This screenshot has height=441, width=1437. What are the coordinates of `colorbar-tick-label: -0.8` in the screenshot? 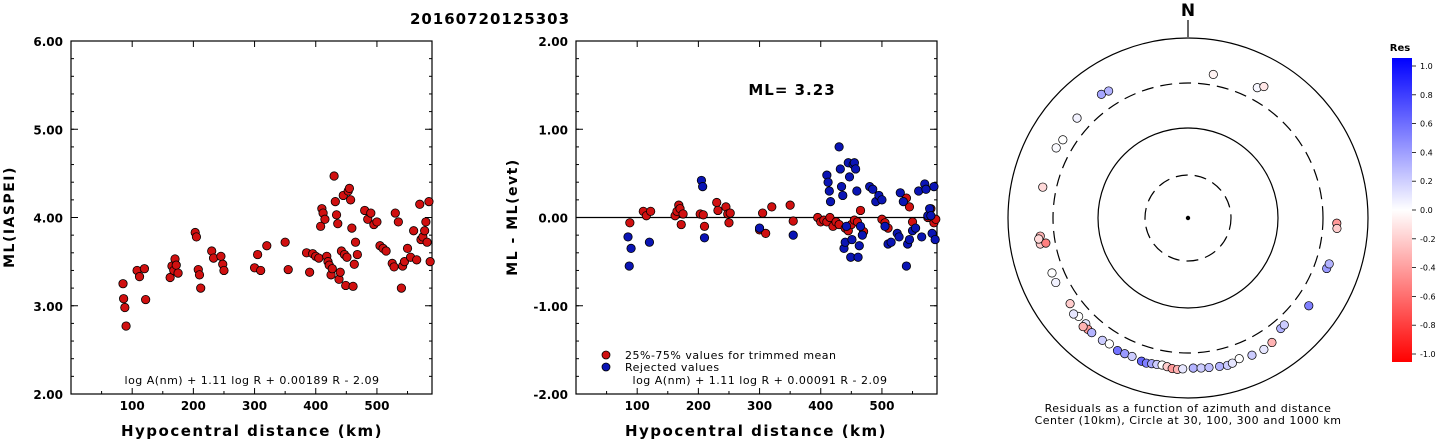 It's located at (1428, 325).